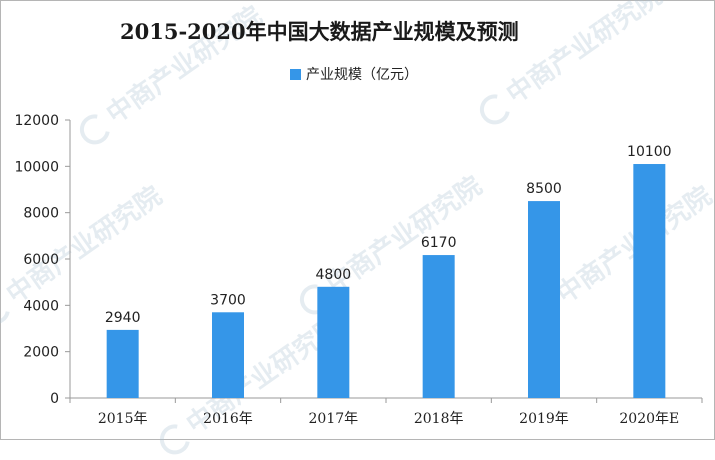 The height and width of the screenshot is (460, 715). What do you see at coordinates (36, 121) in the screenshot?
I see `y-tick-label: 12000` at bounding box center [36, 121].